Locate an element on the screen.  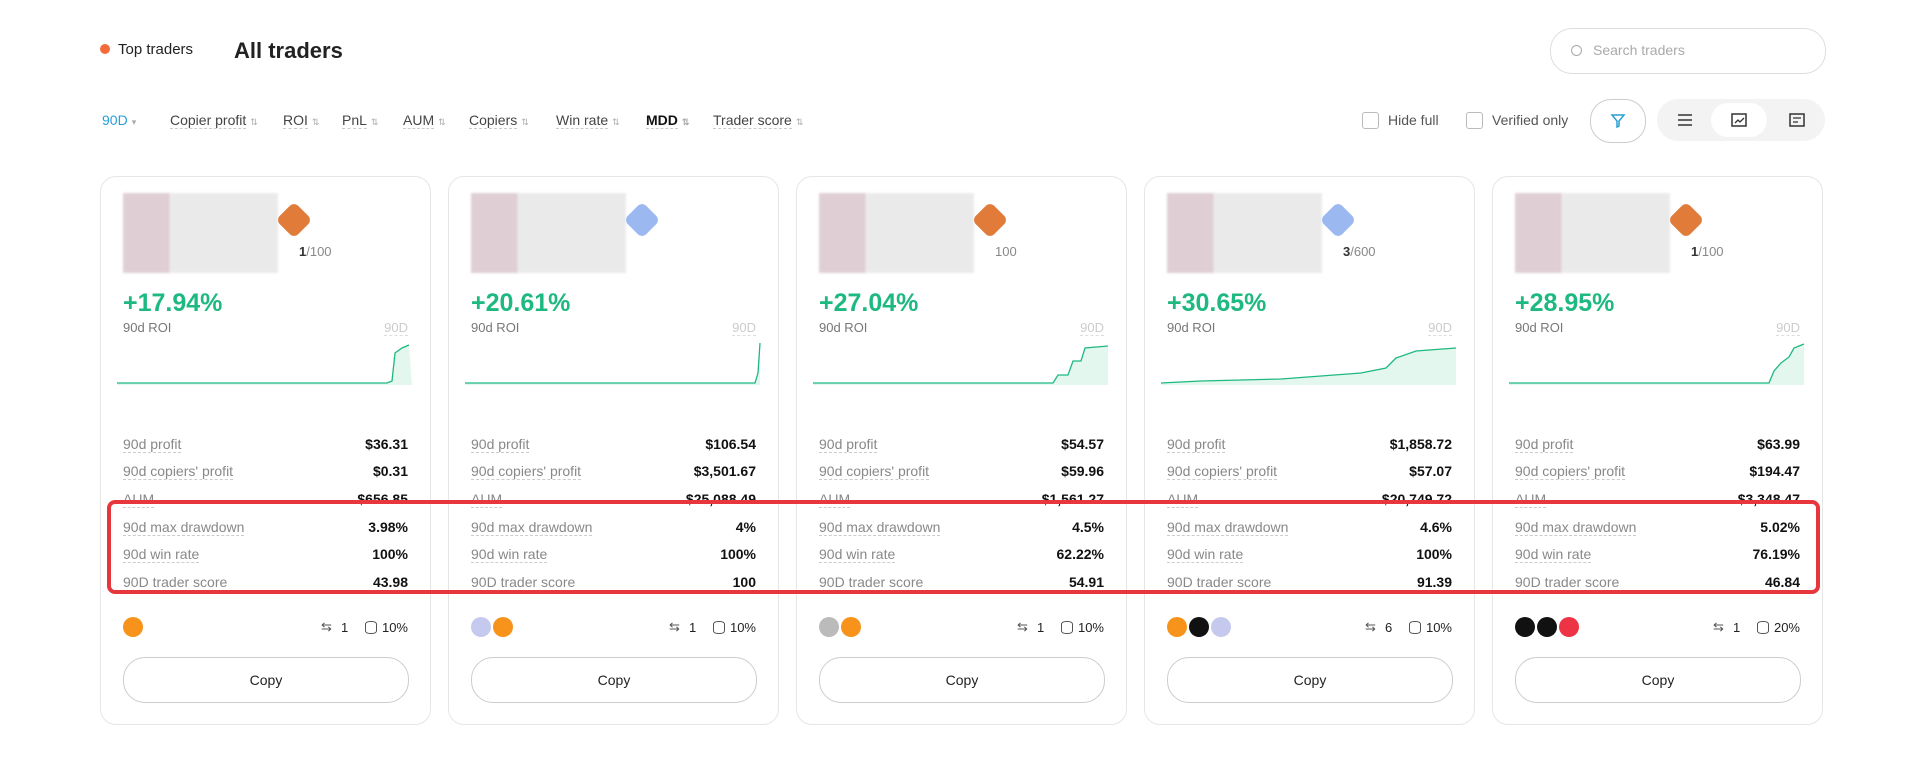
sort-filter: Trader score ⇅ is located at coordinates (758, 120).